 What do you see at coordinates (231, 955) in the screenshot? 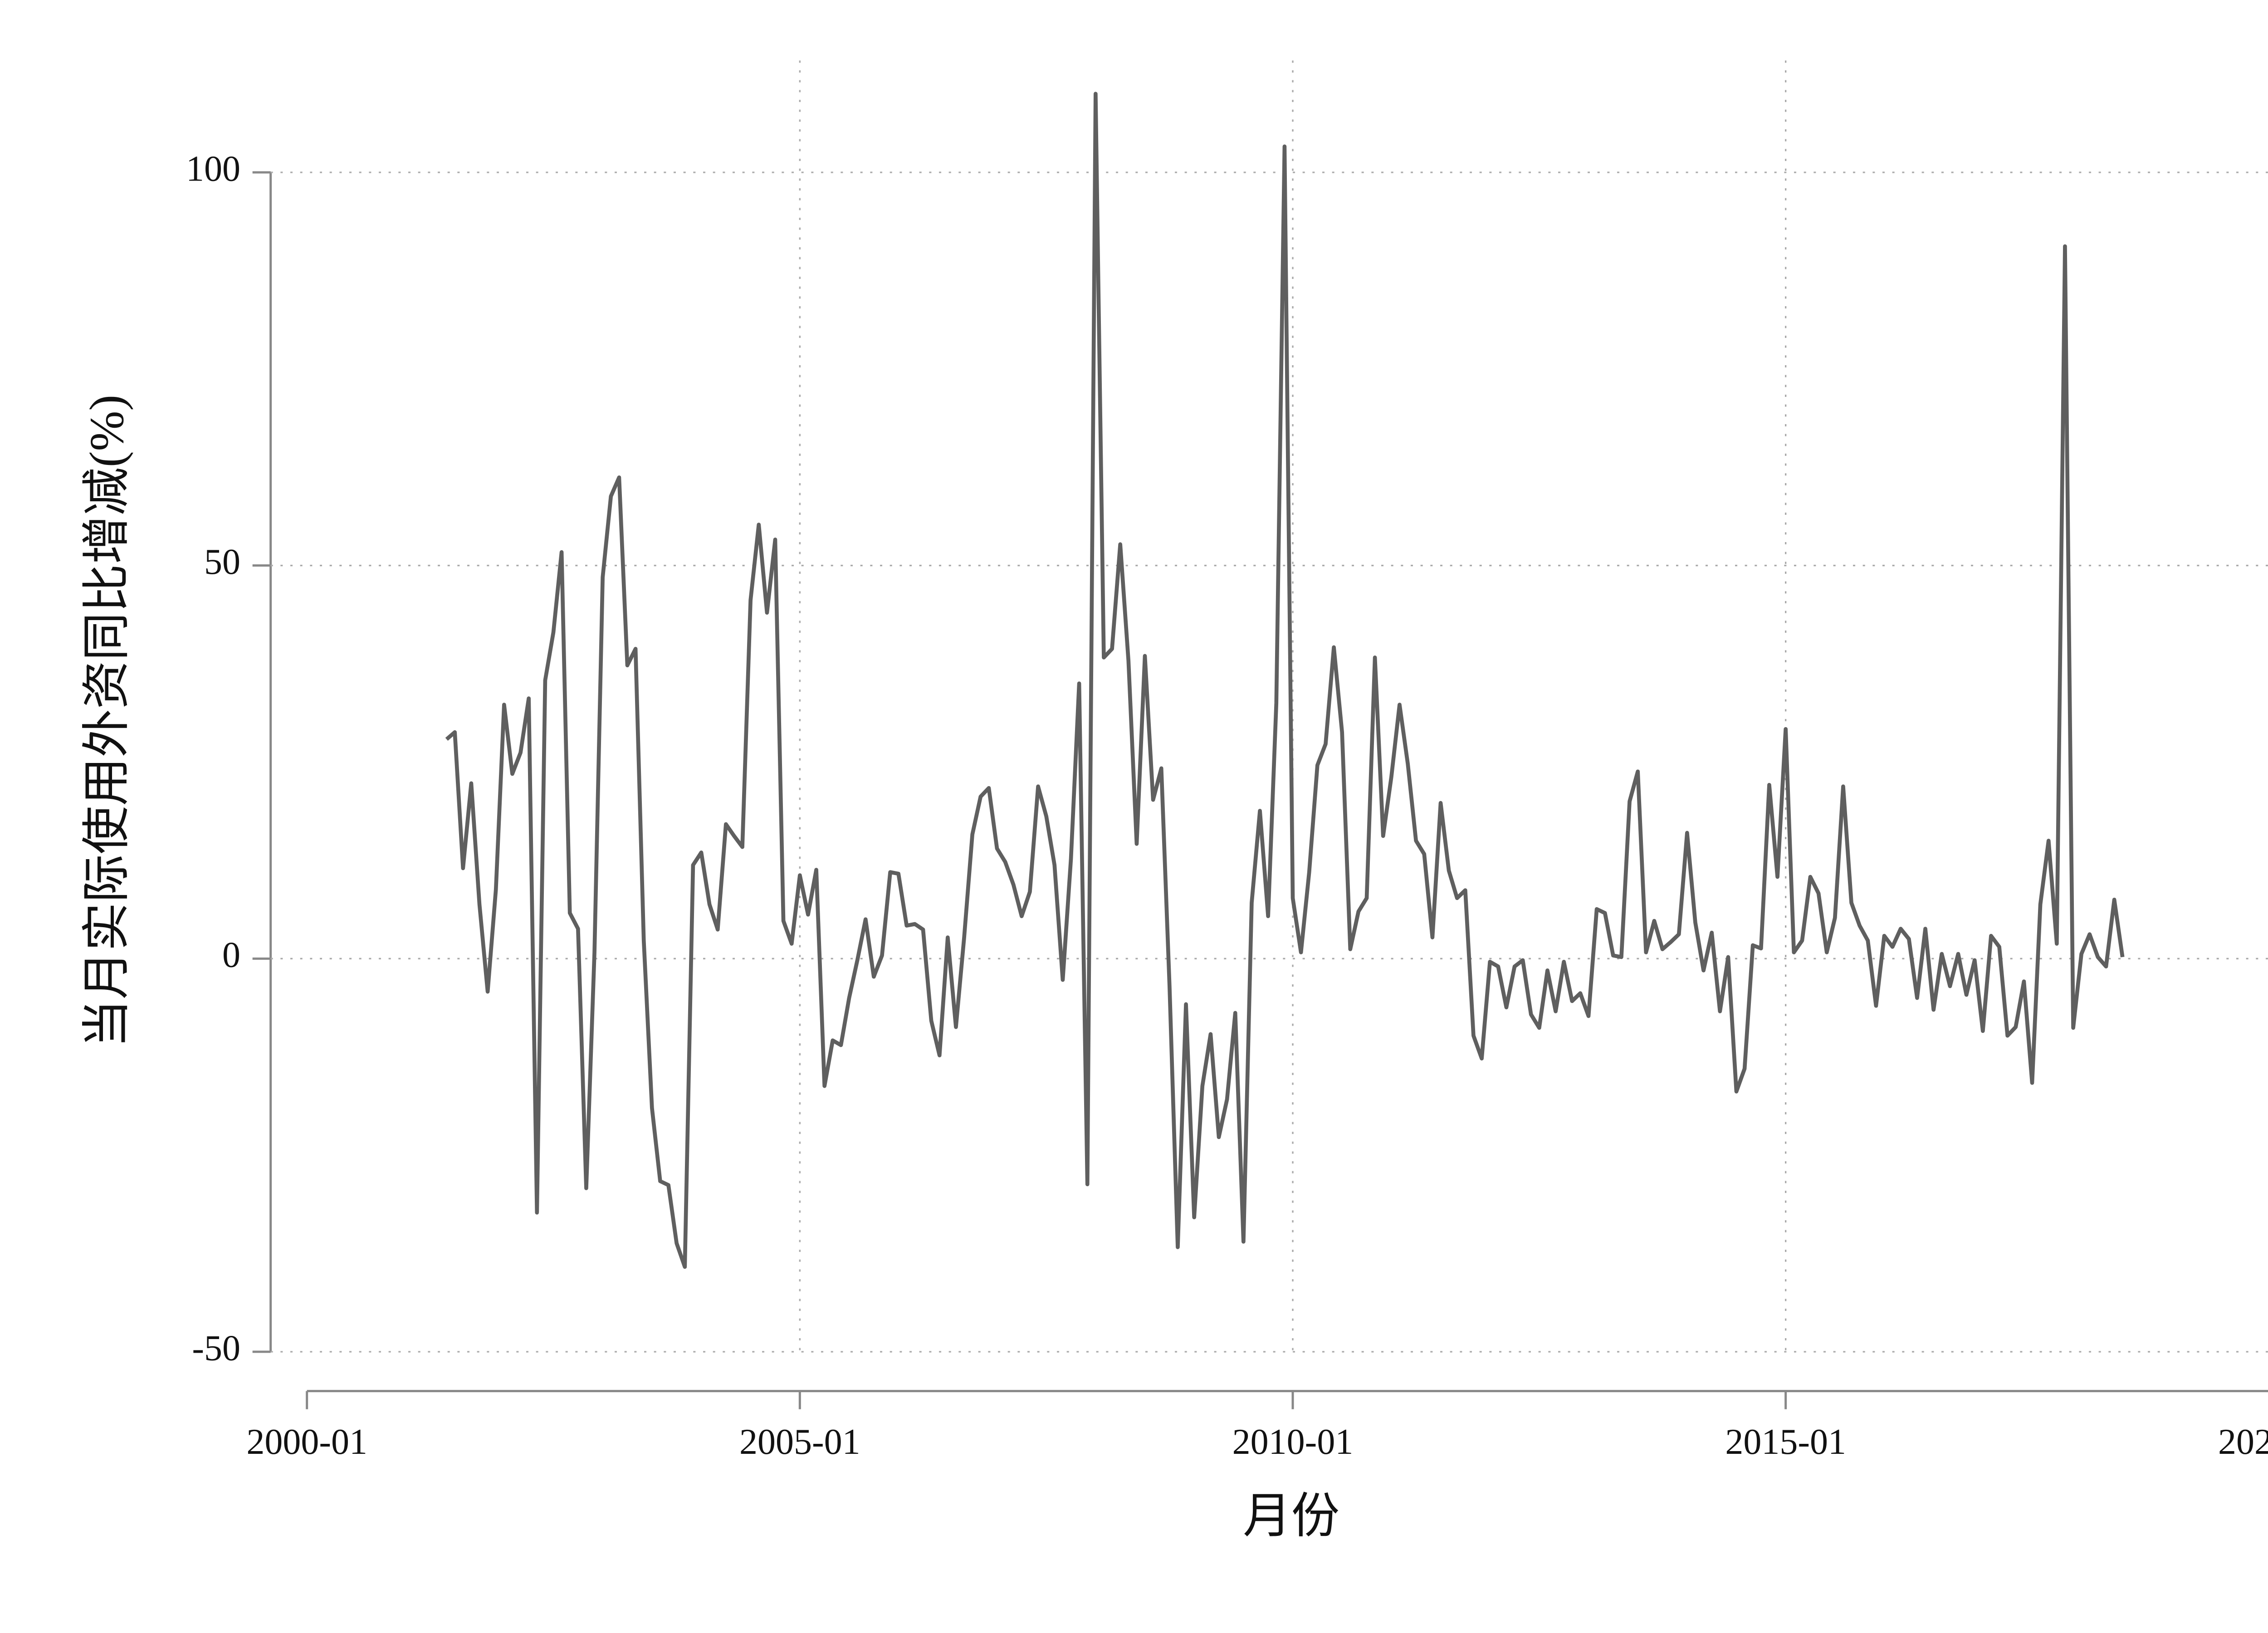
I see `y-tick-label: 0` at bounding box center [231, 955].